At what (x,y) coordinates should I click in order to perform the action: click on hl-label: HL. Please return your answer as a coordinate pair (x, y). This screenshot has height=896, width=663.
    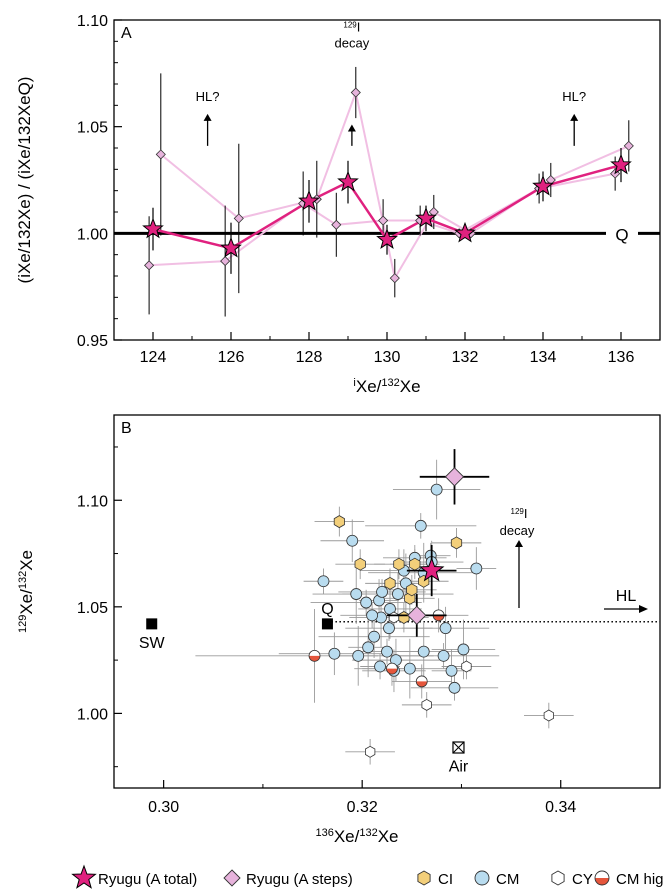
    Looking at the image, I should click on (626, 596).